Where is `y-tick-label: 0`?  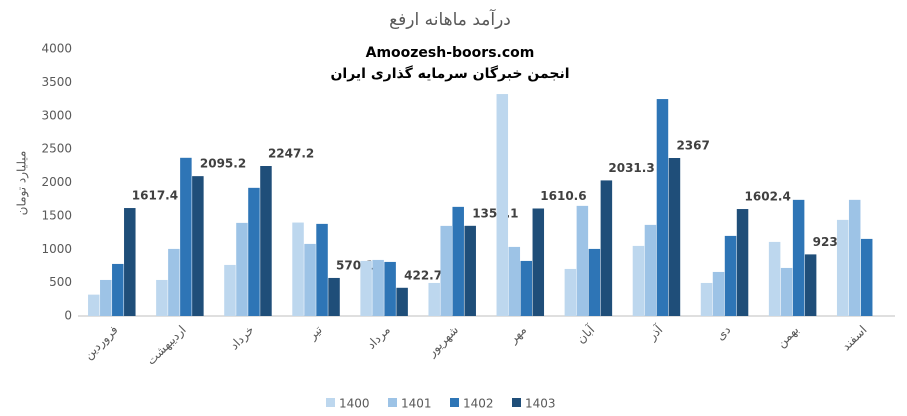
y-tick-label: 0 is located at coordinates (68, 316).